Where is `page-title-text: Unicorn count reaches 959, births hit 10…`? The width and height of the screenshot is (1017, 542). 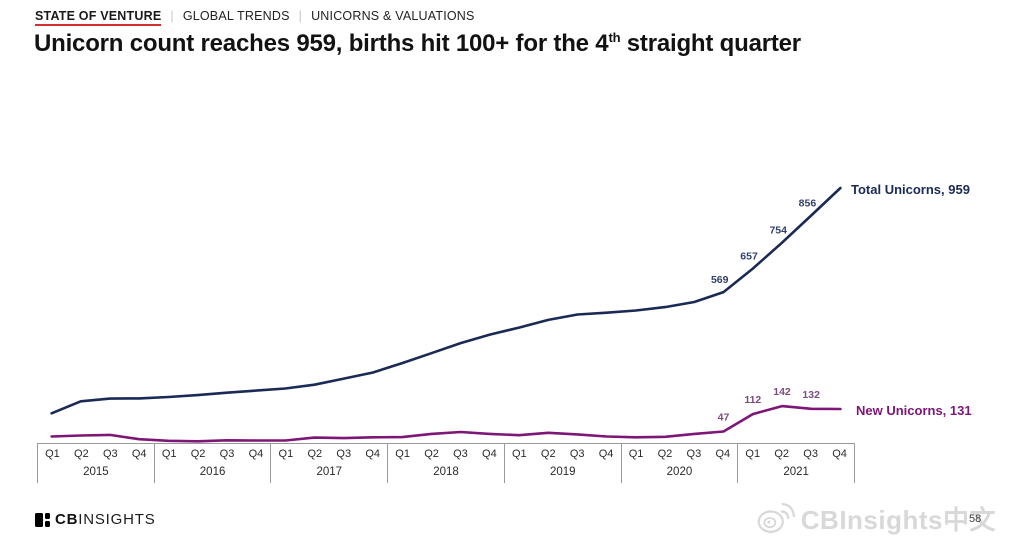
page-title-text: Unicorn count reaches 959, births hit 10… is located at coordinates (321, 43).